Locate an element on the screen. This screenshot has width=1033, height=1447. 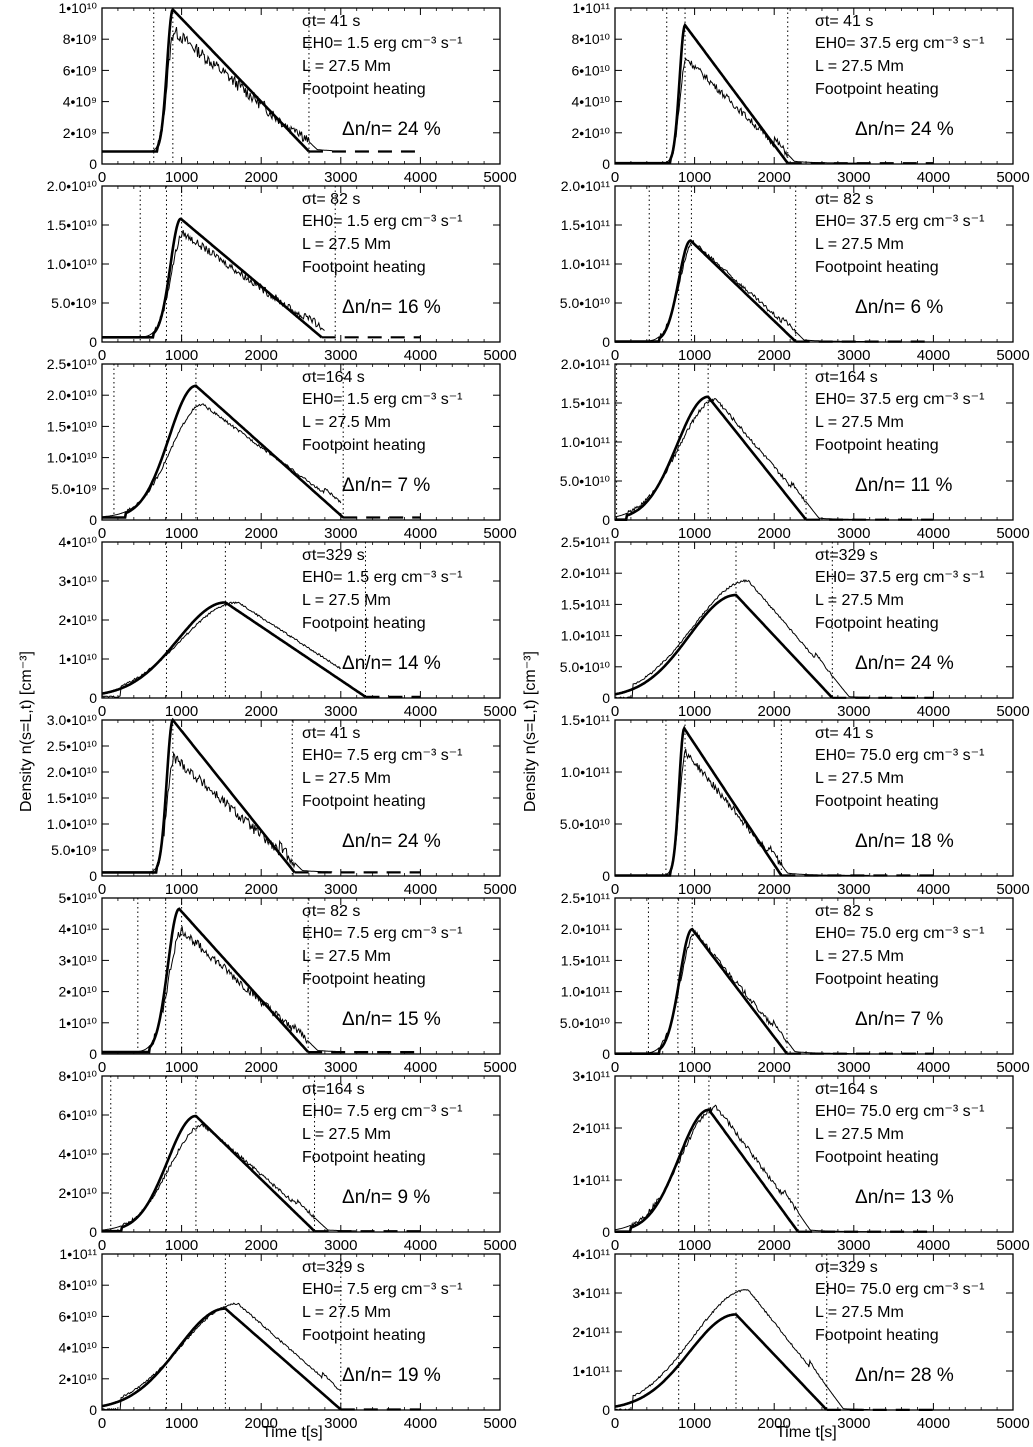
delta-annotation: Δn/n= 18 % is located at coordinates (904, 841).